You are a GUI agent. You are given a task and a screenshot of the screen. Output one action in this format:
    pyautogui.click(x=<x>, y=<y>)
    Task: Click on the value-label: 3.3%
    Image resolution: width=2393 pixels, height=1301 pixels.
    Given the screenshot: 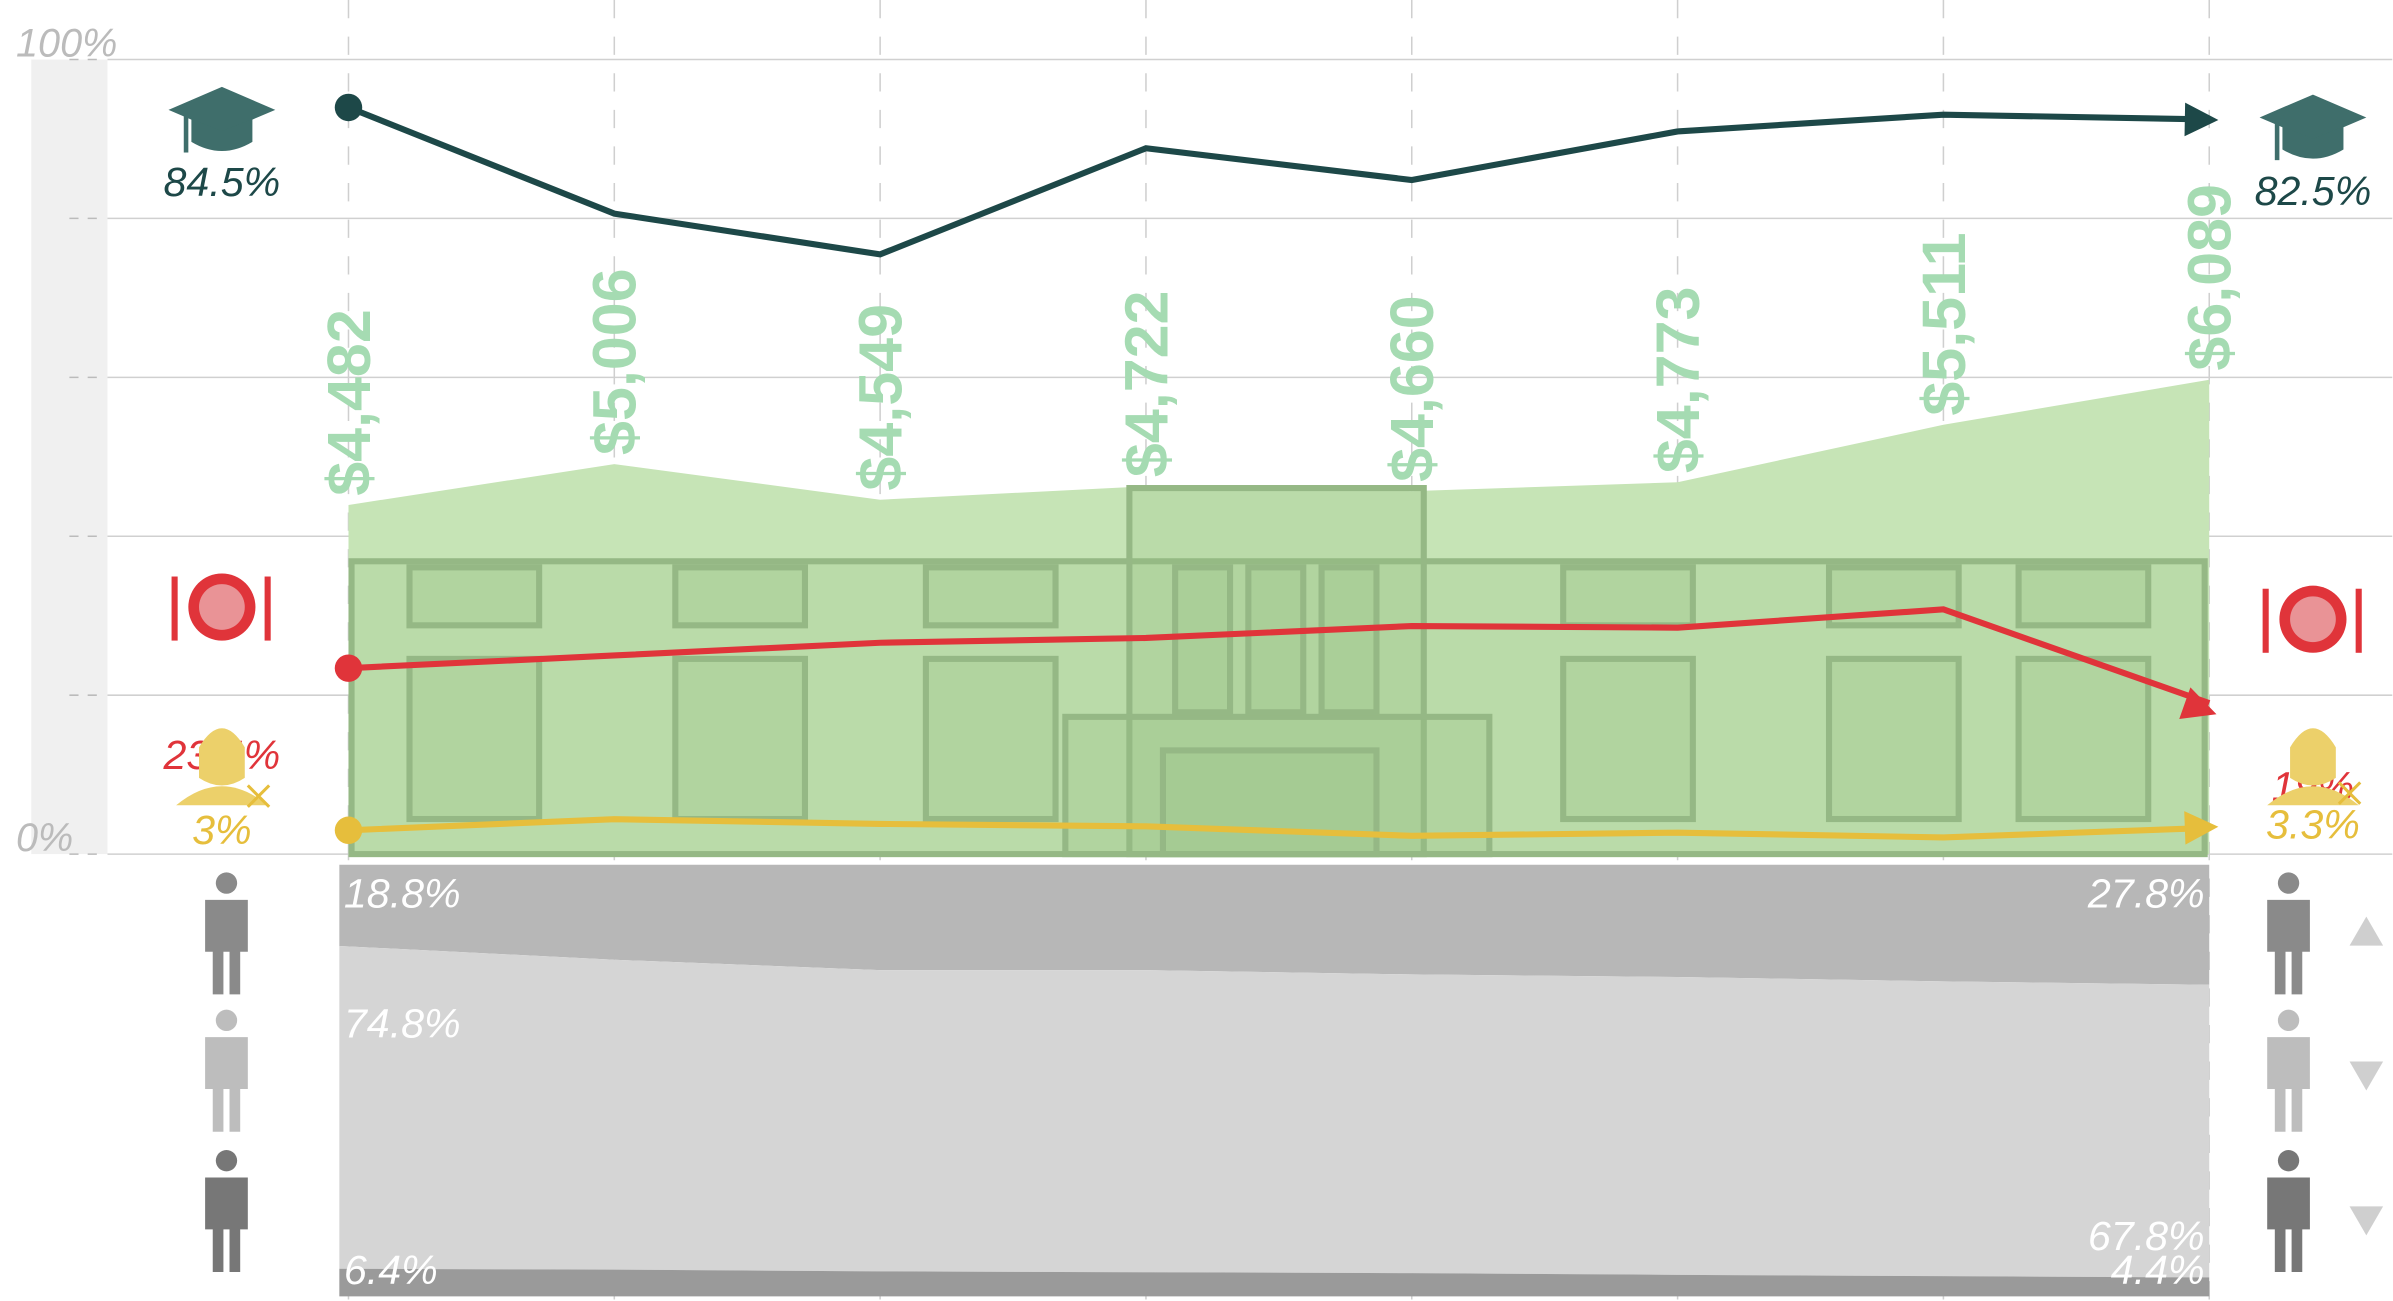 What is the action you would take?
    pyautogui.click(x=2313, y=825)
    